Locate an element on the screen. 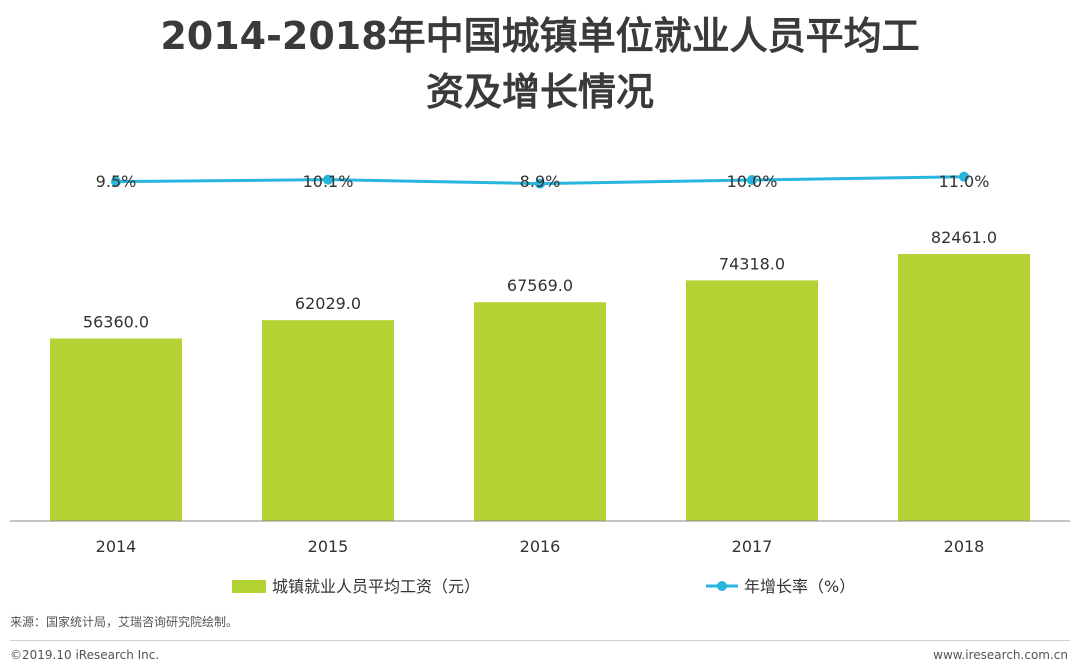 This screenshot has width=1080, height=672. growth-rate-label-2015: 10.1% is located at coordinates (328, 181).